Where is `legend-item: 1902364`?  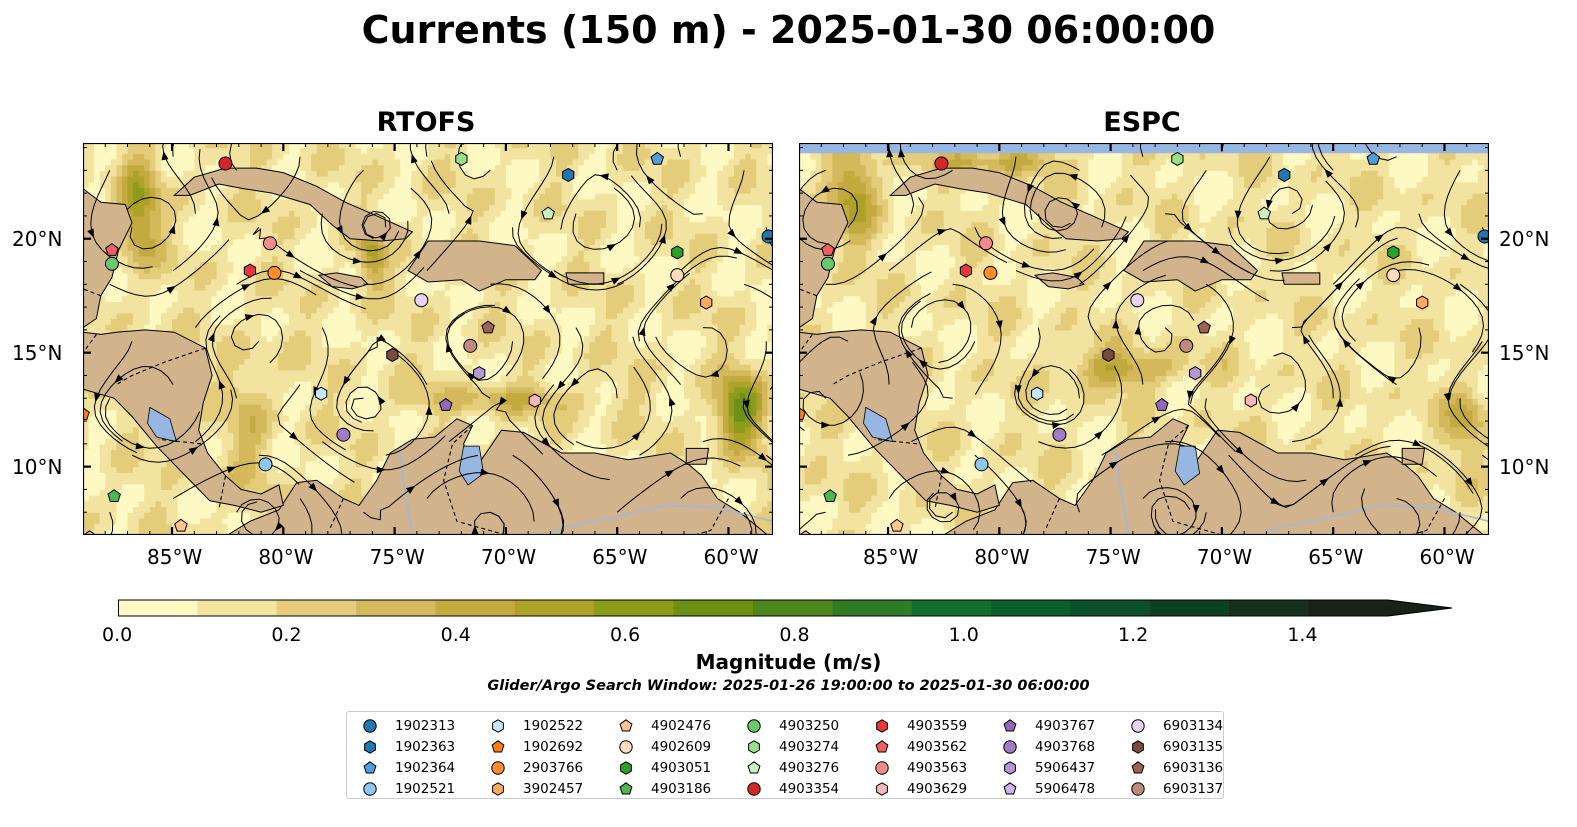 legend-item: 1902364 is located at coordinates (408, 767).